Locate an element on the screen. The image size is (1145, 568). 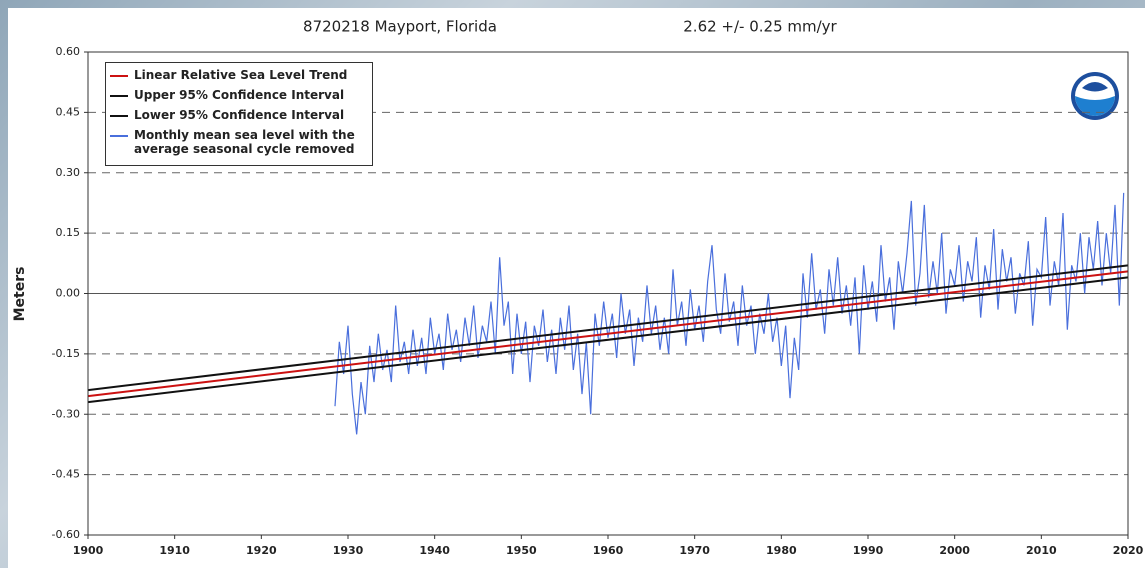
y-axis-label: Meters is located at coordinates (20, 294).